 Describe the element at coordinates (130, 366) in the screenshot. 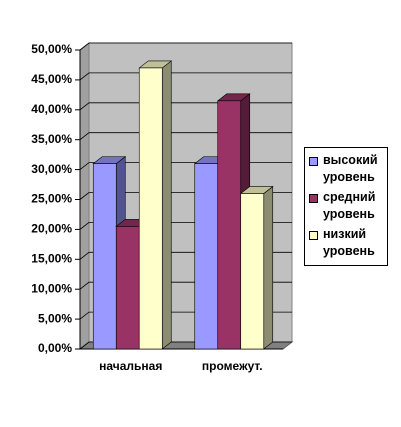

I see `x-tick-label: начальная` at that location.